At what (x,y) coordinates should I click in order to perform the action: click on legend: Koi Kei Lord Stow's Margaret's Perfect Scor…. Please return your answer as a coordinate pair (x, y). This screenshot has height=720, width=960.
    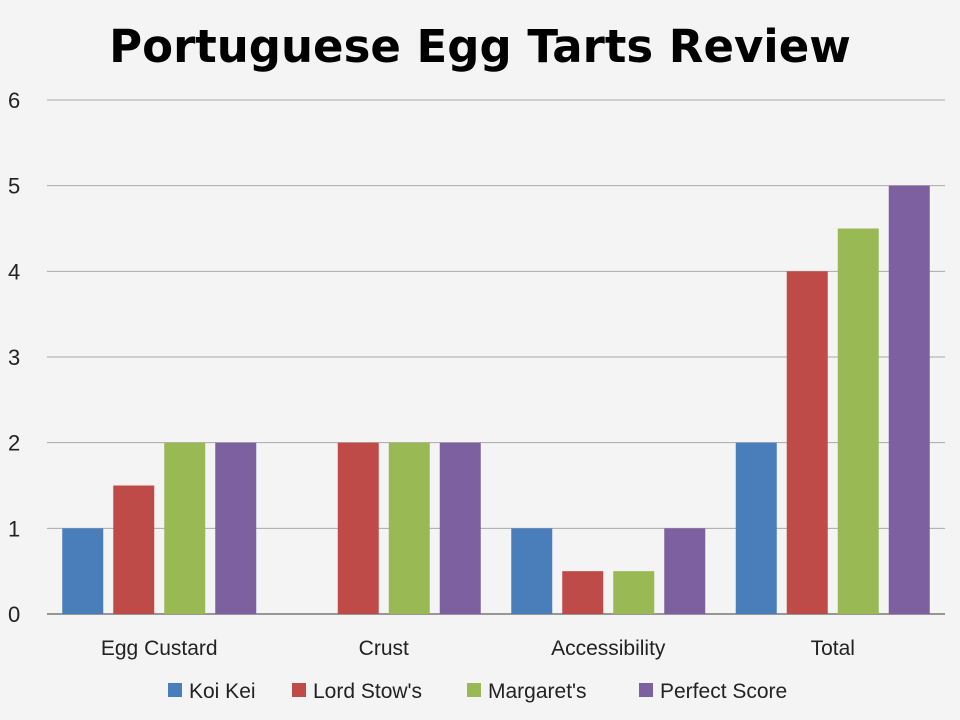
    Looking at the image, I should click on (477, 691).